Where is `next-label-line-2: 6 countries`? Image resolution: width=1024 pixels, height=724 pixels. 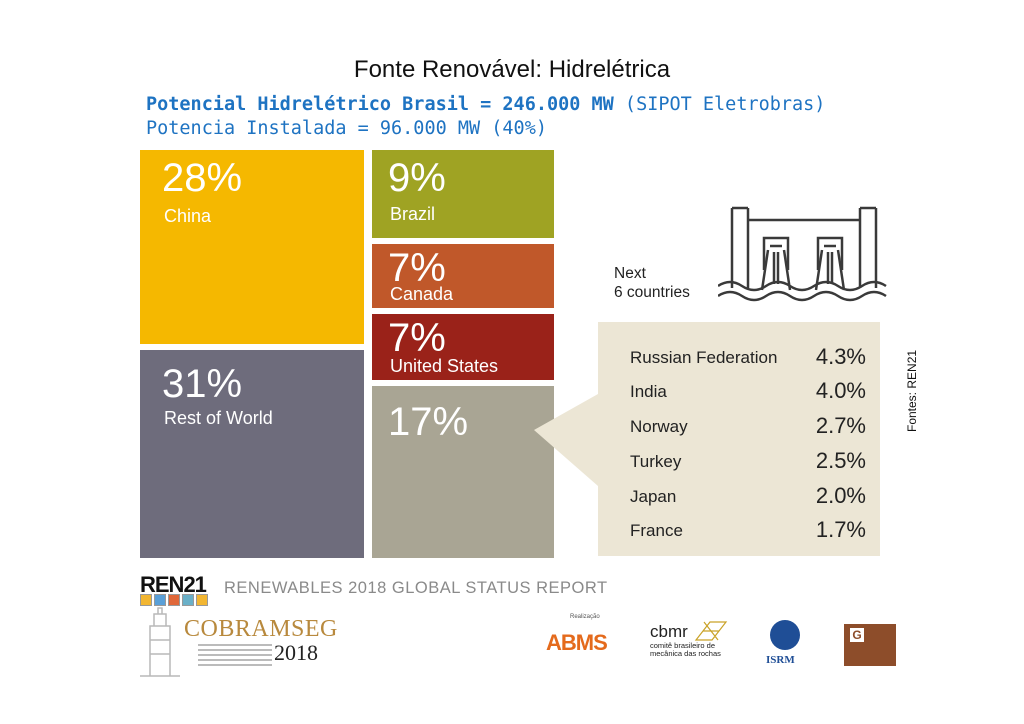 next-label-line-2: 6 countries is located at coordinates (652, 292).